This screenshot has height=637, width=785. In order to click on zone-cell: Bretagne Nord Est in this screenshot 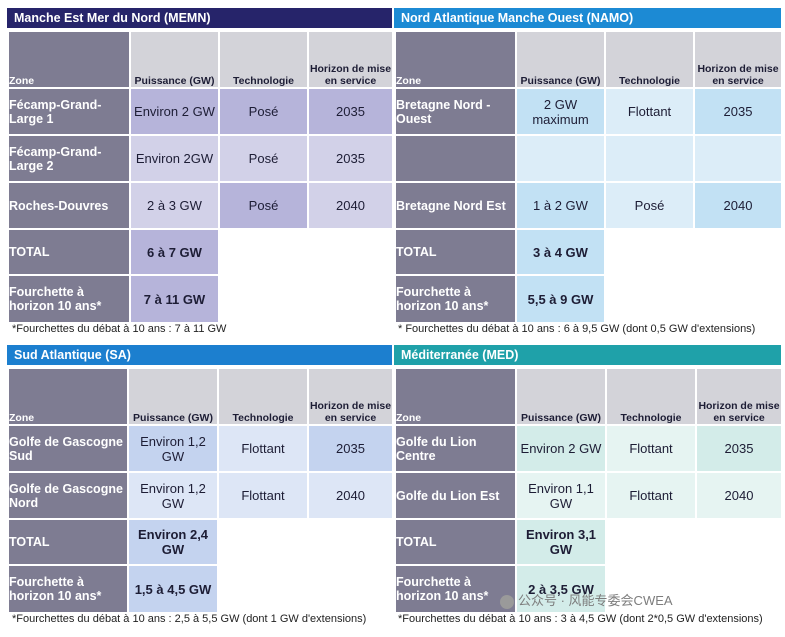, I will do `click(455, 205)`.